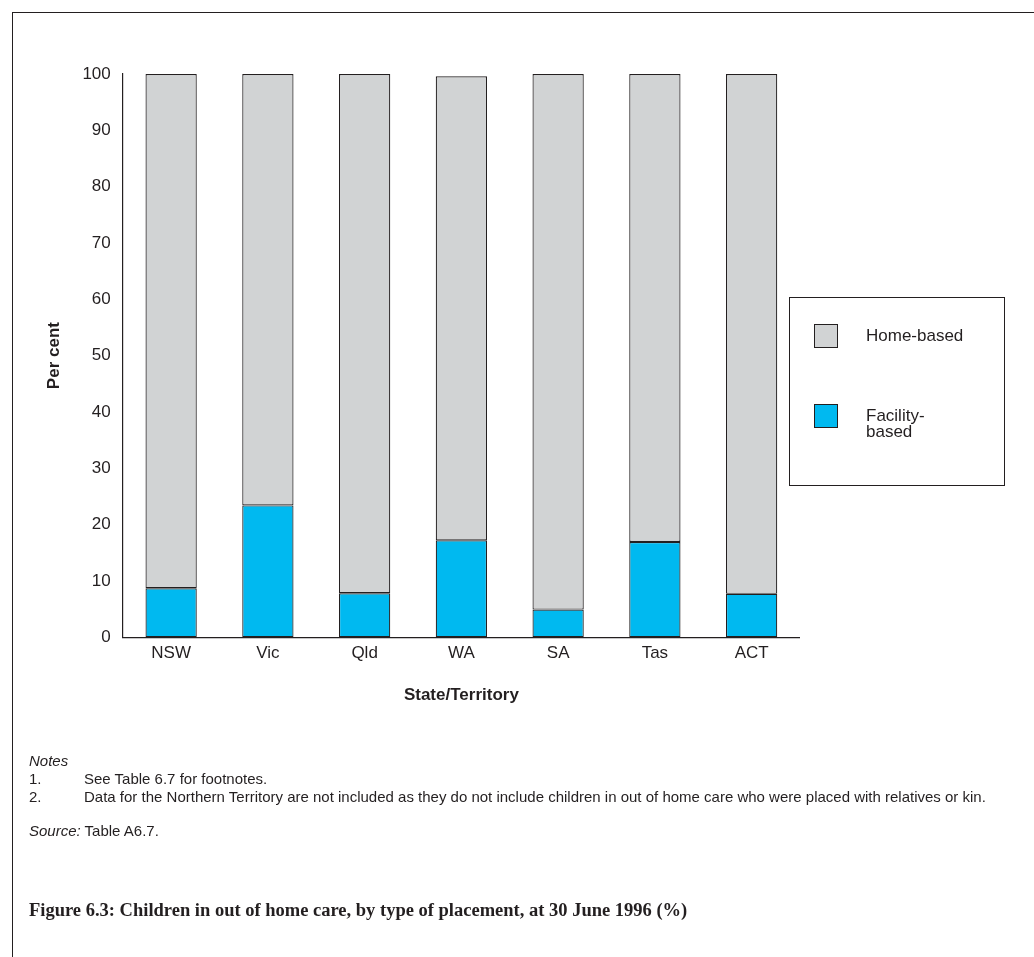 This screenshot has width=1034, height=957. I want to click on source-note: Source:, so click(55, 830).